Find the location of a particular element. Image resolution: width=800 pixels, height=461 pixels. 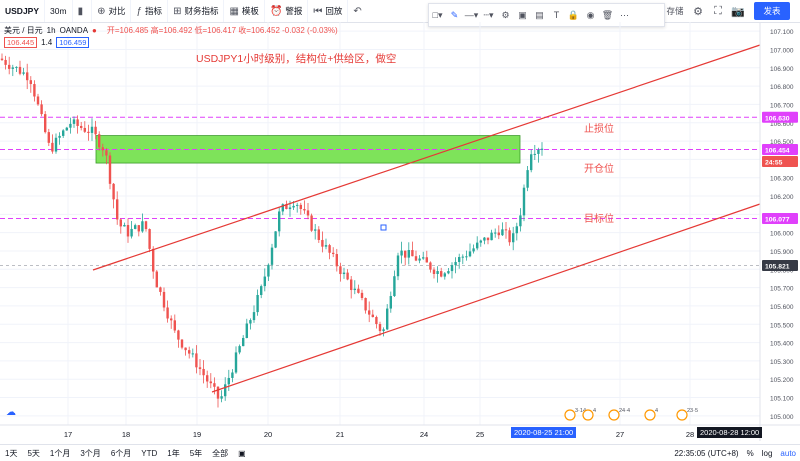

camera-icon: 📷 is located at coordinates (738, 11).